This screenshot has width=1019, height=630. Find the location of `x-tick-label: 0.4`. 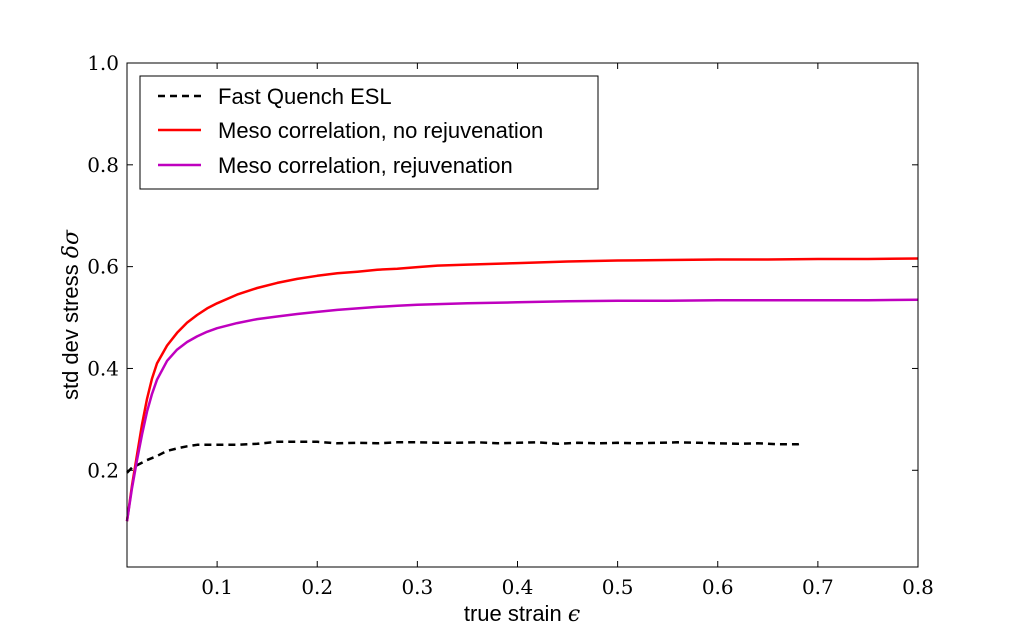

x-tick-label: 0.4 is located at coordinates (518, 587).